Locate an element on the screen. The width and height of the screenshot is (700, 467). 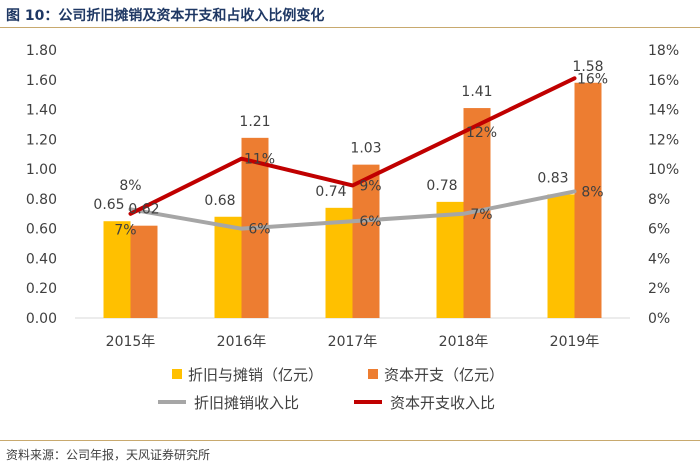
y-right-tick-label: 12% is located at coordinates (663, 140).